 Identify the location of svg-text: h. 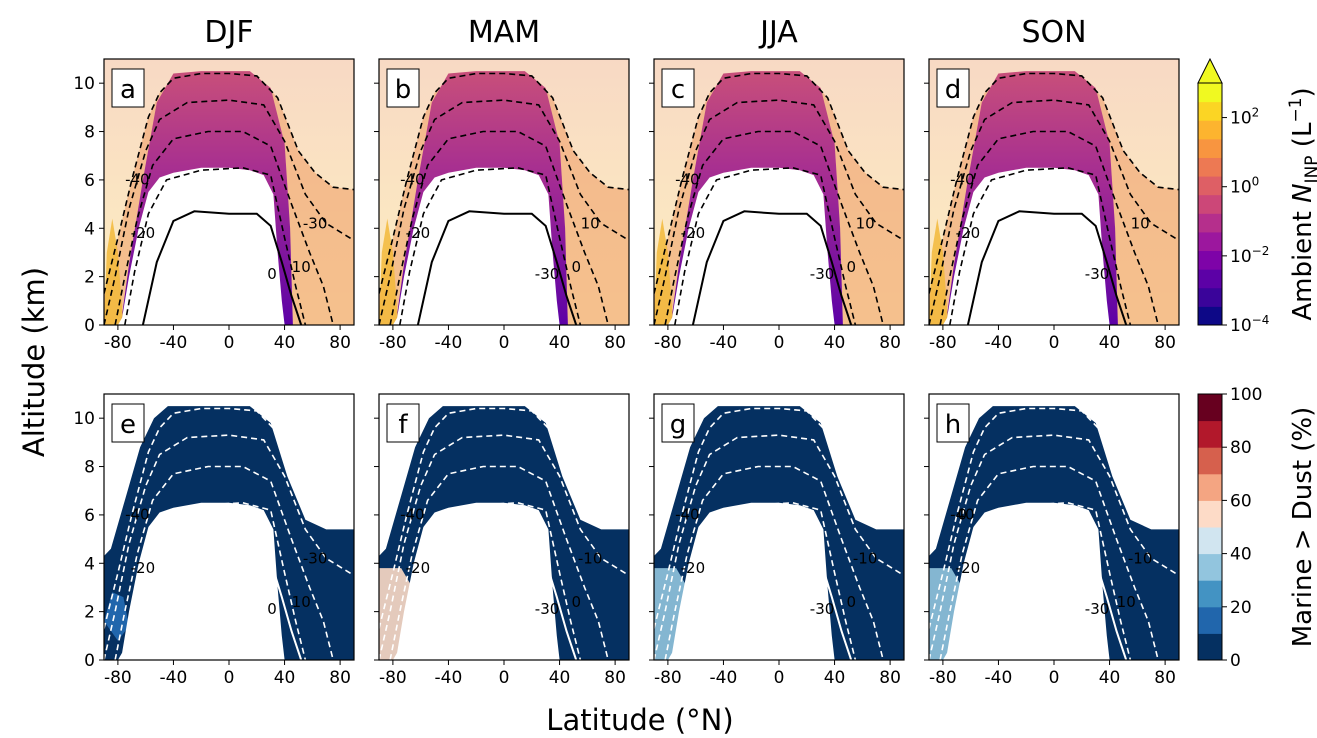
(953, 425).